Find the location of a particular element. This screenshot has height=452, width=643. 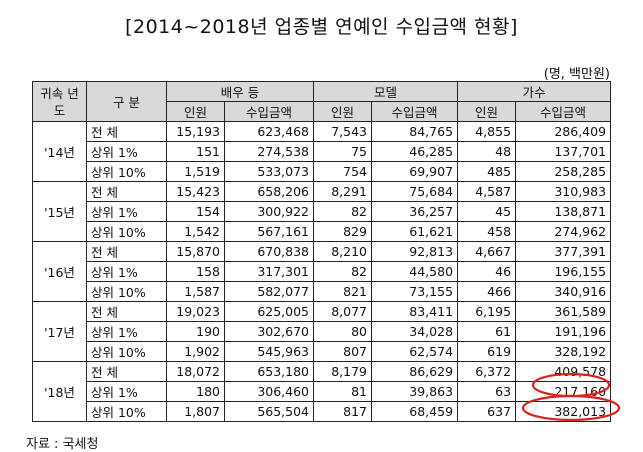

value-cell: 39,863 is located at coordinates (415, 391).